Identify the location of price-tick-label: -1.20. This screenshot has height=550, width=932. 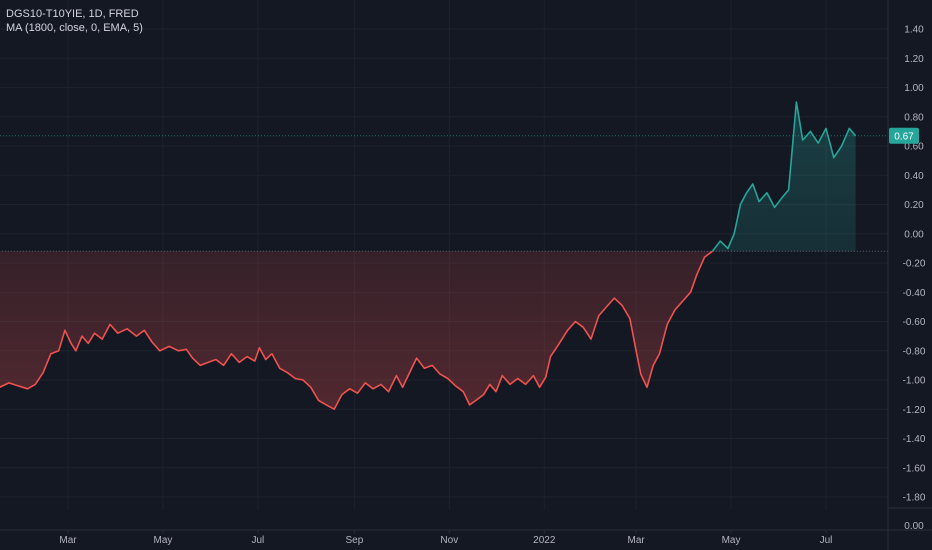
(914, 410).